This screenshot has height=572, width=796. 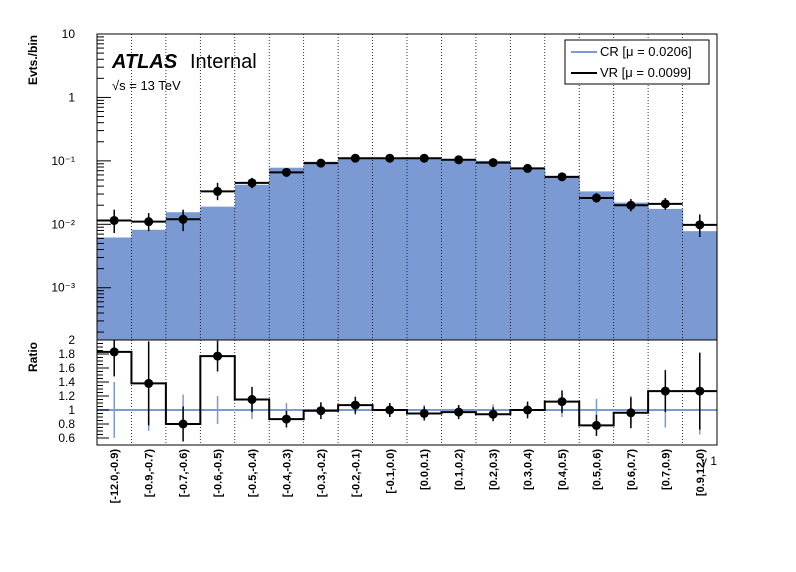 What do you see at coordinates (425, 469) in the screenshot?
I see `x-tick-label: [0.0,0.1)` at bounding box center [425, 469].